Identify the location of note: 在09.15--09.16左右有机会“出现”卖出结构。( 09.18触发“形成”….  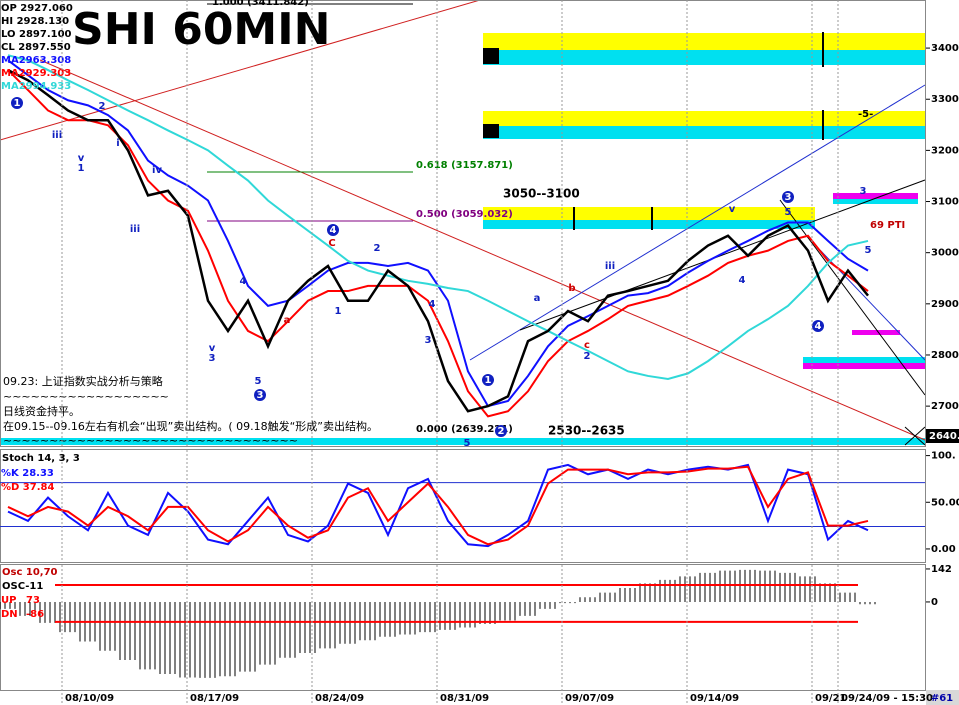
(190, 426).